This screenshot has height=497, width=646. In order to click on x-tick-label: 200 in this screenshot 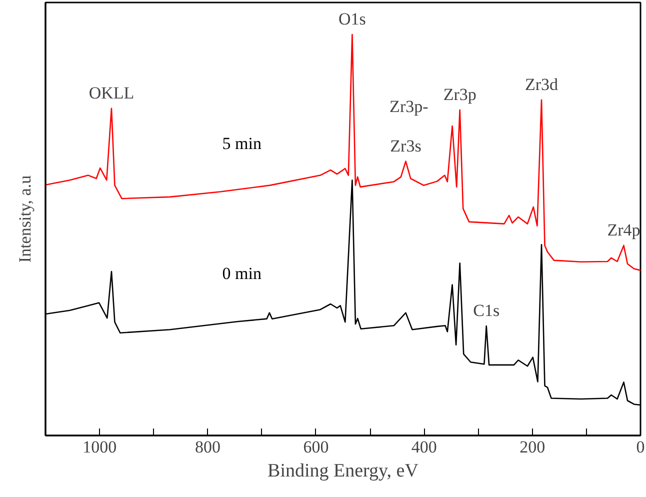, I will do `click(533, 447)`.